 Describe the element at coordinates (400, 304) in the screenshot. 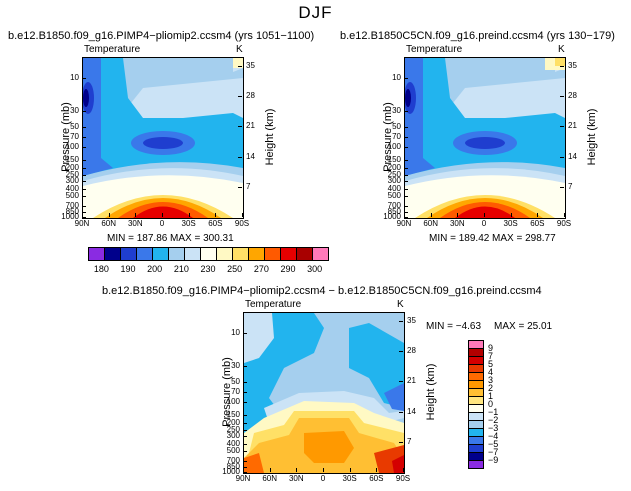

I see `panel3-units: K` at that location.